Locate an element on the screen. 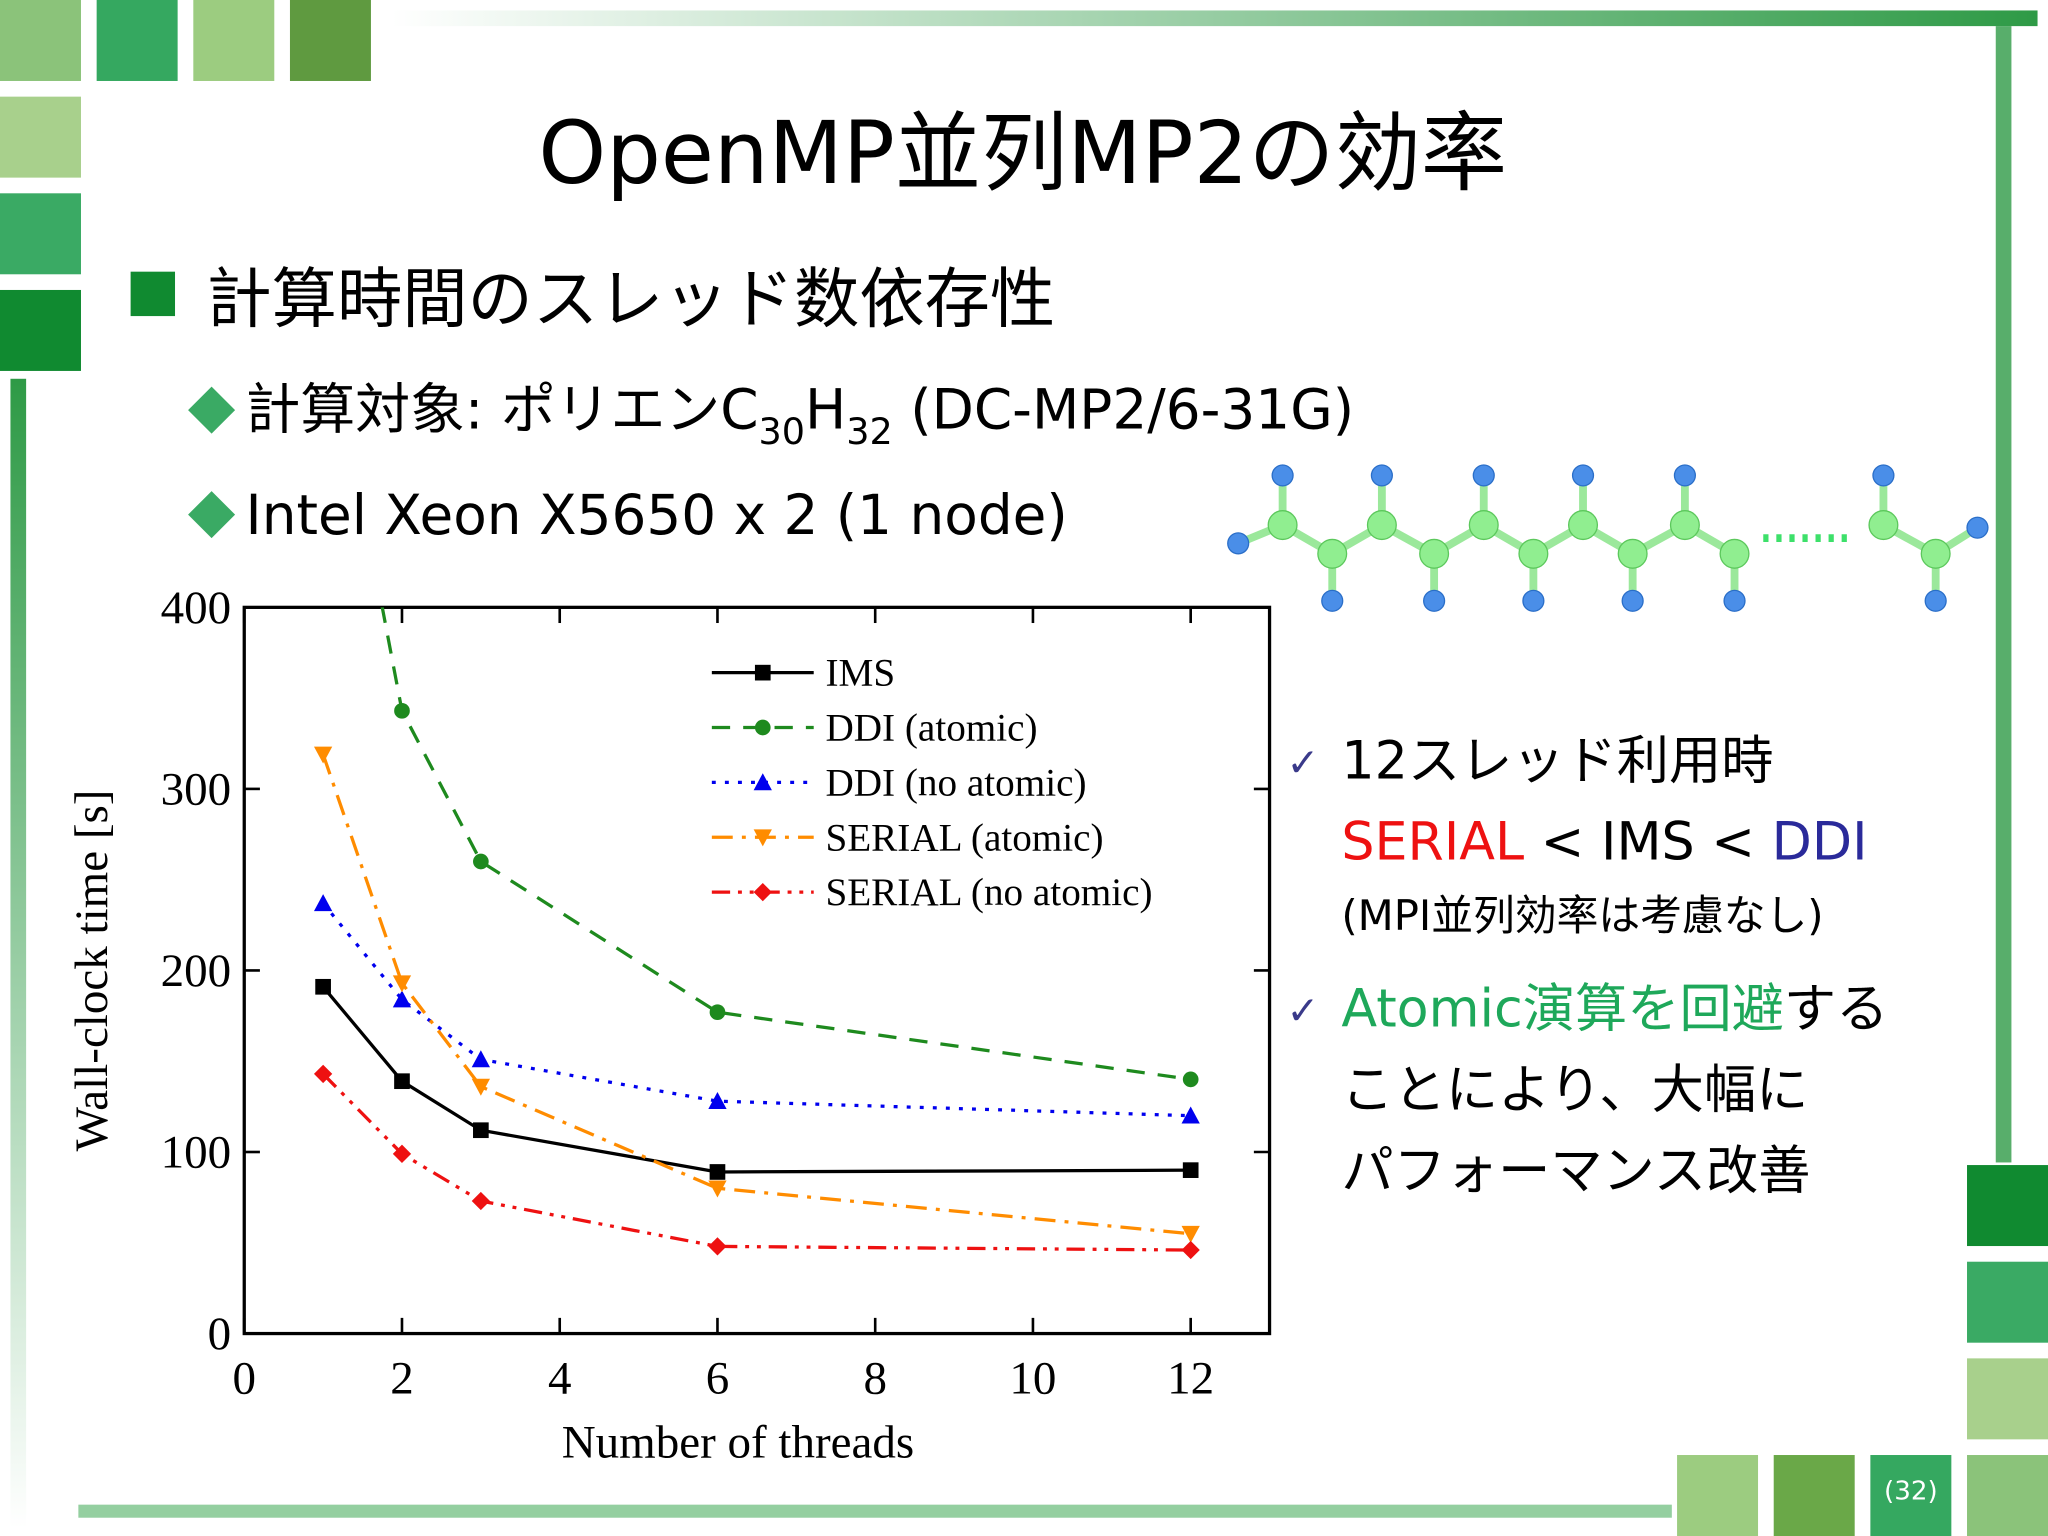 This screenshot has width=2048, height=1536. text-part: Atomic演算を回避 is located at coordinates (1562, 1010).